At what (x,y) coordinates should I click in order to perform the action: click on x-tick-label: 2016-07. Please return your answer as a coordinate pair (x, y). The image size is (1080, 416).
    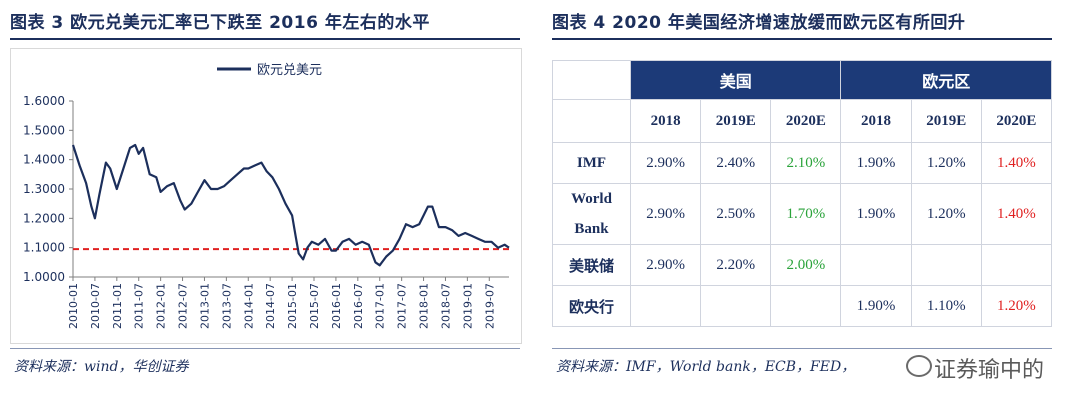
    Looking at the image, I should click on (358, 306).